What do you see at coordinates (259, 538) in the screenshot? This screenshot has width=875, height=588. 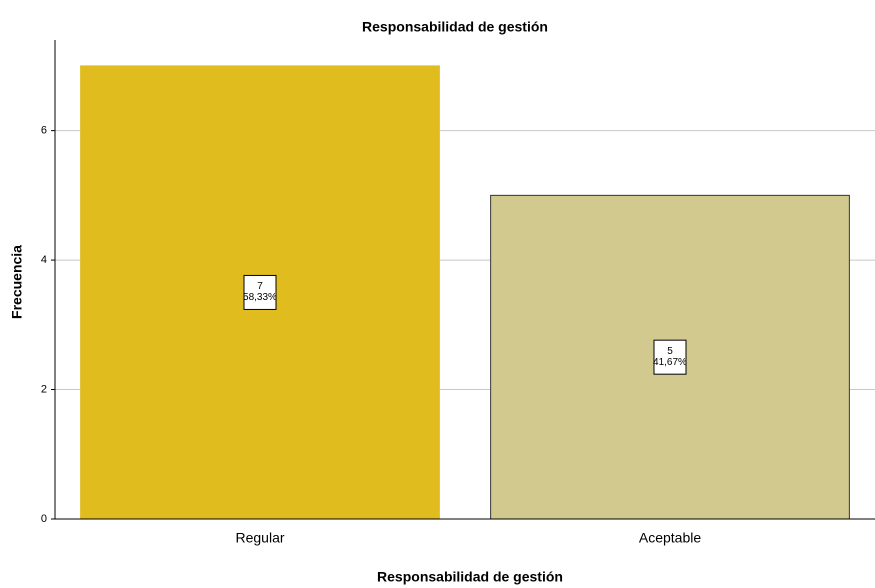 I see `x-tick-label: Regular` at bounding box center [259, 538].